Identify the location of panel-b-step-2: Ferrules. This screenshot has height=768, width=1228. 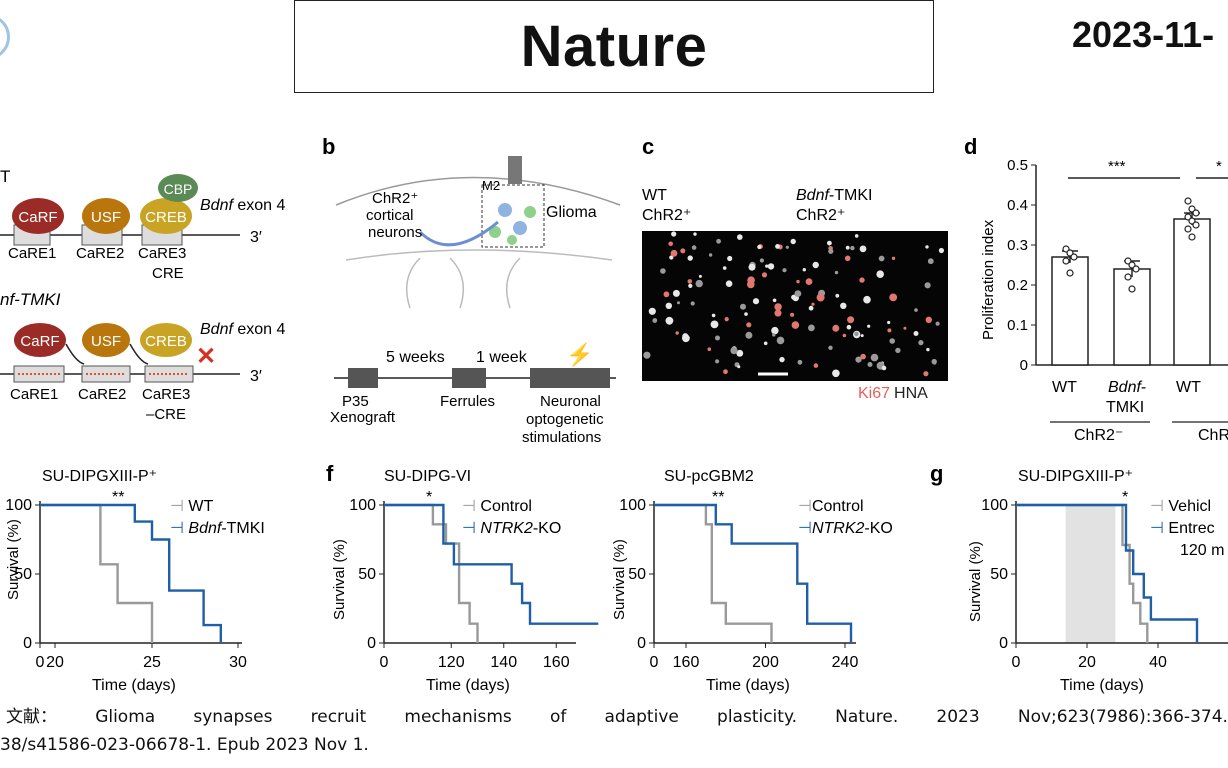
(467, 401).